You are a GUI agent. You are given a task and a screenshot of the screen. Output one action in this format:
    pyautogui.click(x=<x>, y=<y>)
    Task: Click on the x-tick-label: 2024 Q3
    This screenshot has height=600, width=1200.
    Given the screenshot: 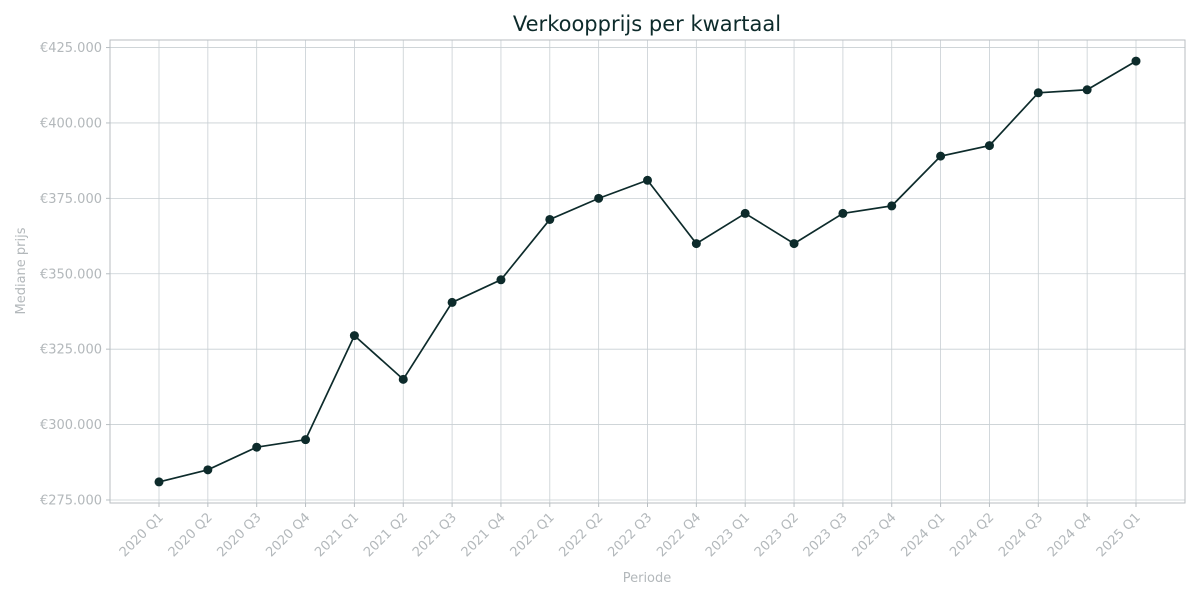 What is the action you would take?
    pyautogui.click(x=1021, y=535)
    